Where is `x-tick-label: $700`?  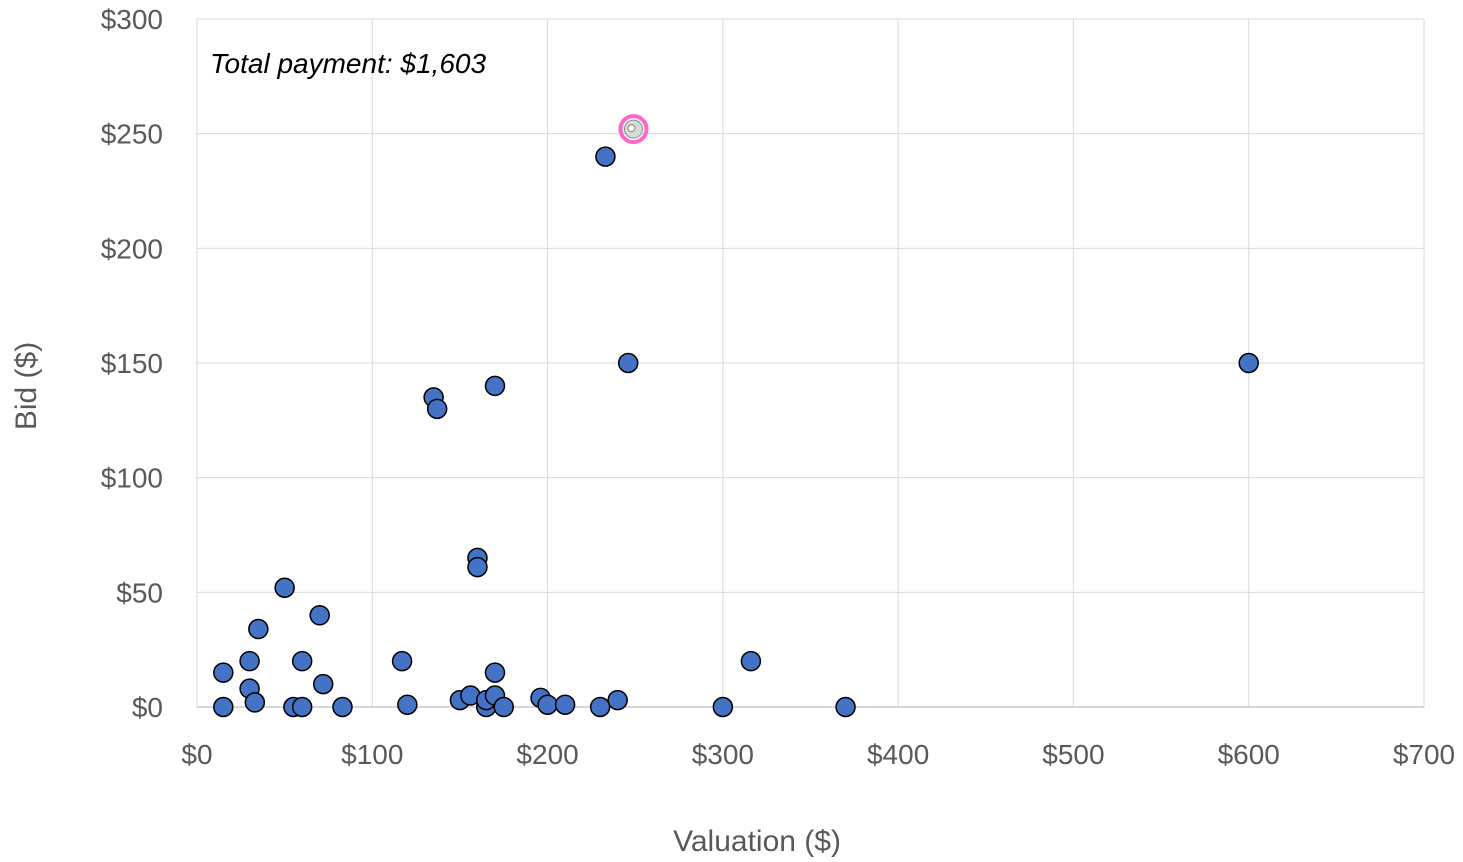
x-tick-label: $700 is located at coordinates (1424, 754).